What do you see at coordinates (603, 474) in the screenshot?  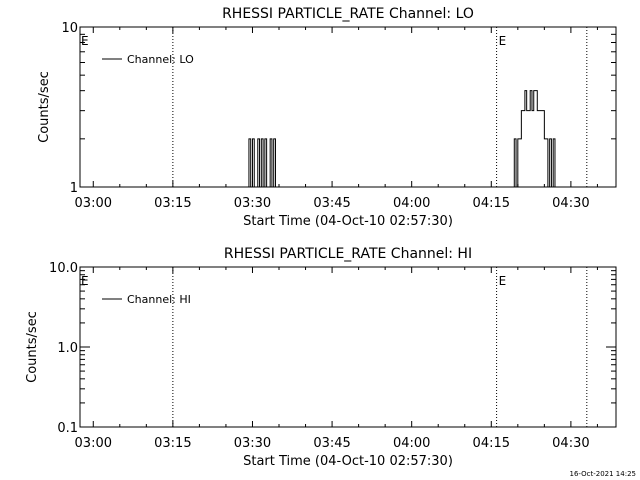 I see `footer-timestamp: 16-Oct-2021 14:25` at bounding box center [603, 474].